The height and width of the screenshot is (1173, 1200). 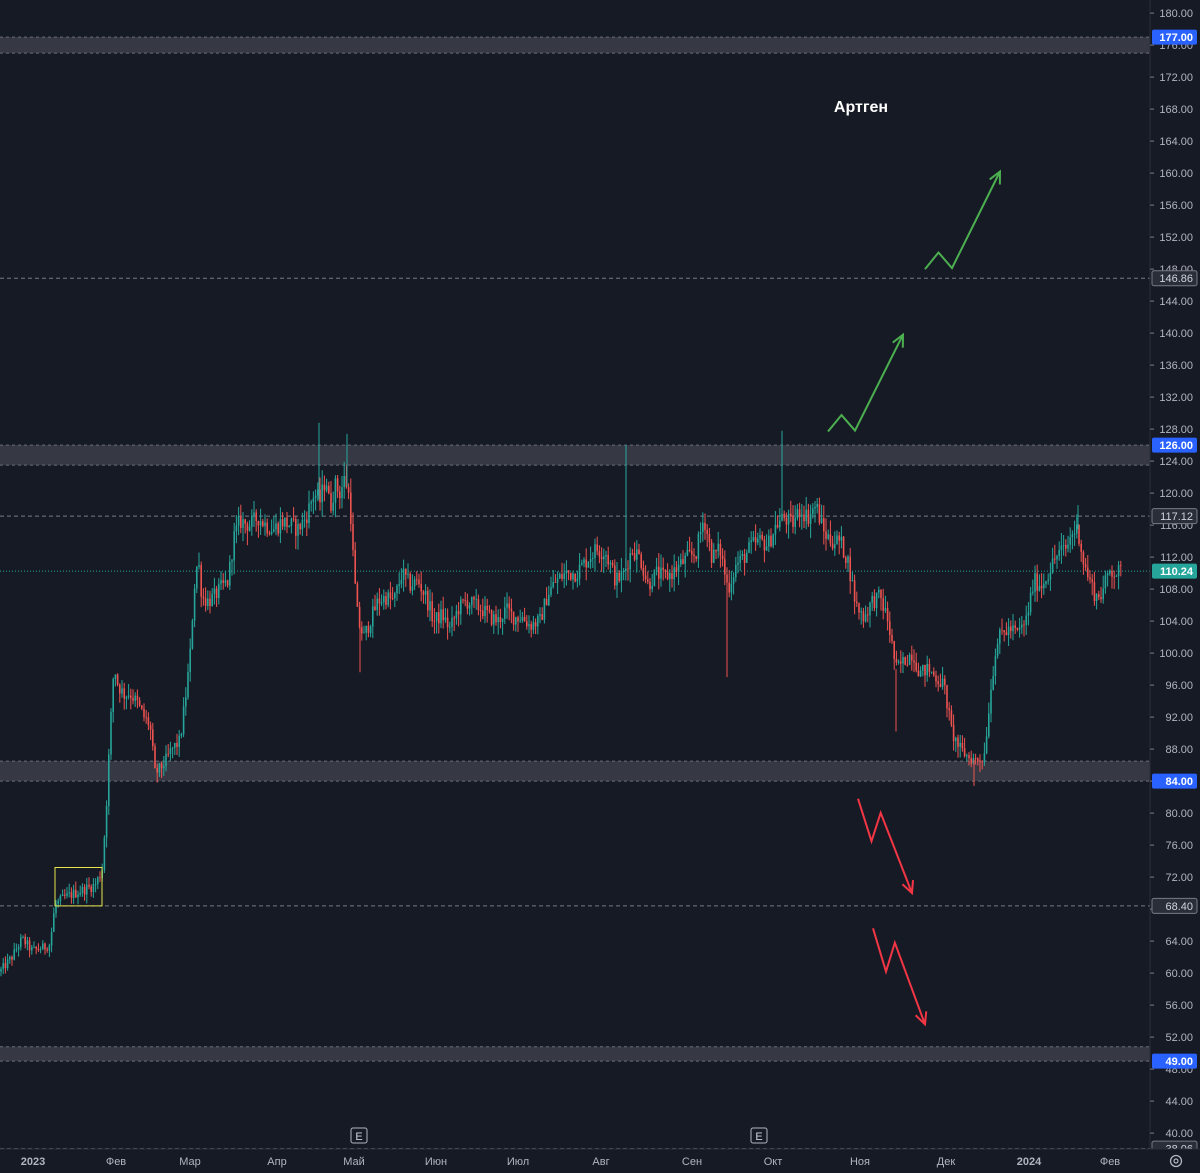 I want to click on price-tick-label: 168.00, so click(x=1176, y=110).